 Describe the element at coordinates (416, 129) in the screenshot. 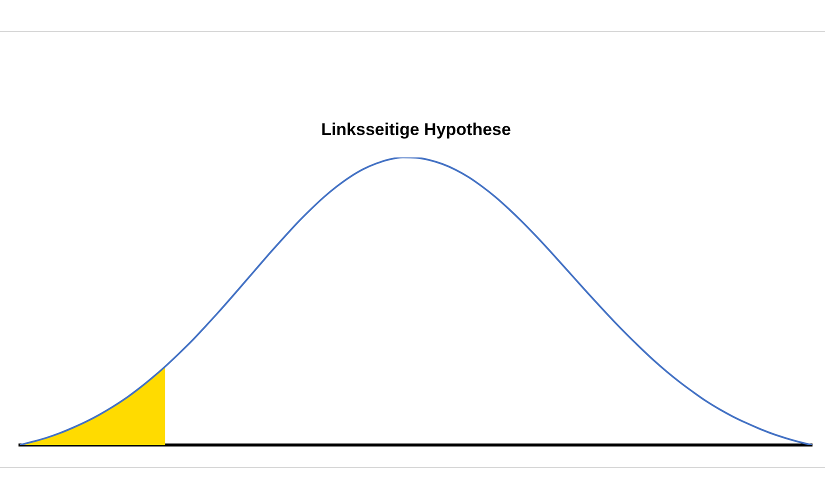

I see `chart-title: Linksseitige Hypothese` at that location.